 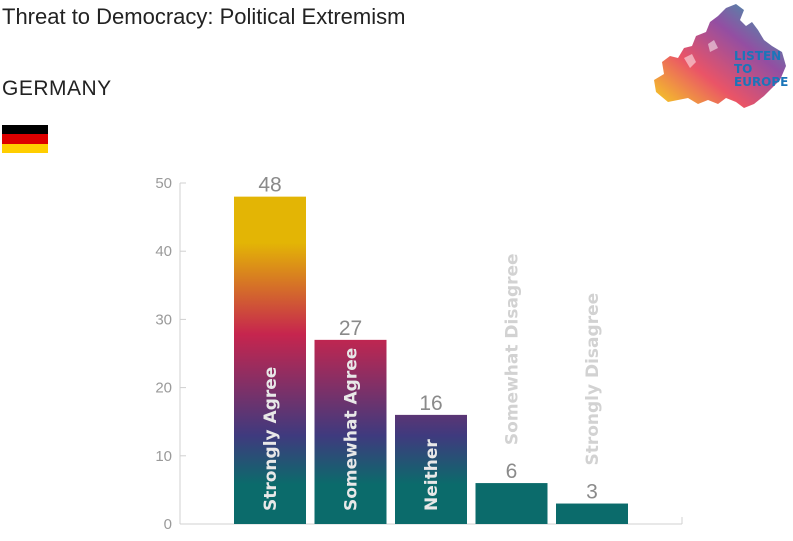 What do you see at coordinates (513, 349) in the screenshot?
I see `category-label: Somewhat Disagree` at bounding box center [513, 349].